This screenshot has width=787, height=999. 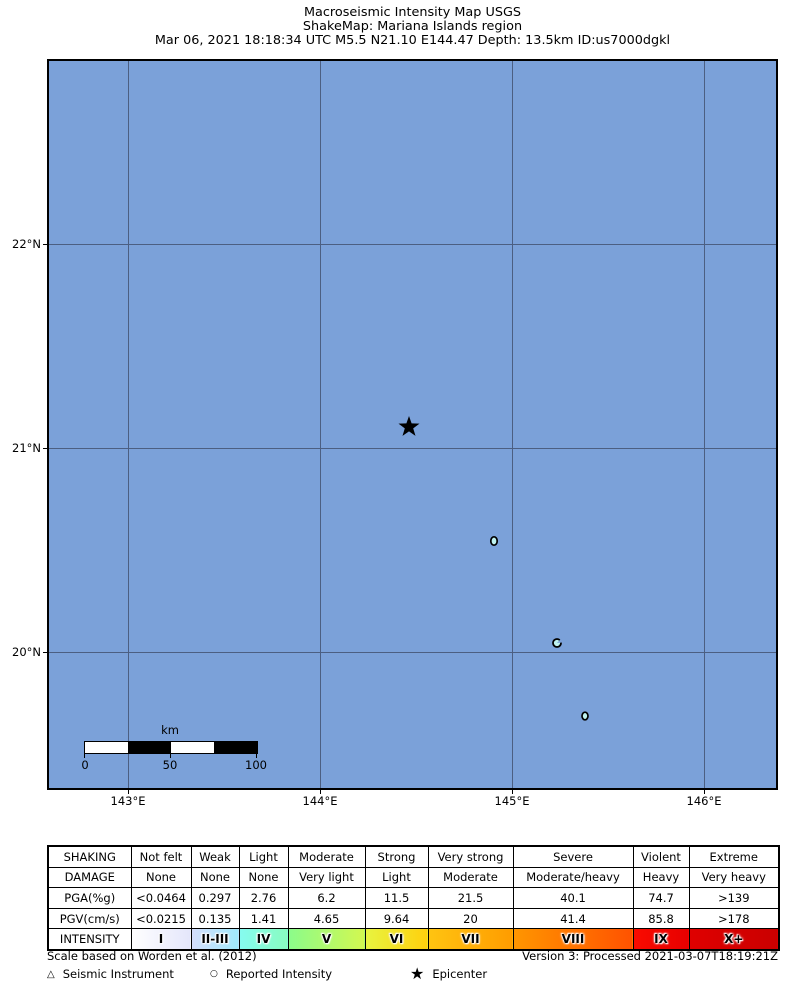 What do you see at coordinates (396, 856) in the screenshot?
I see `table-cell: Strong` at bounding box center [396, 856].